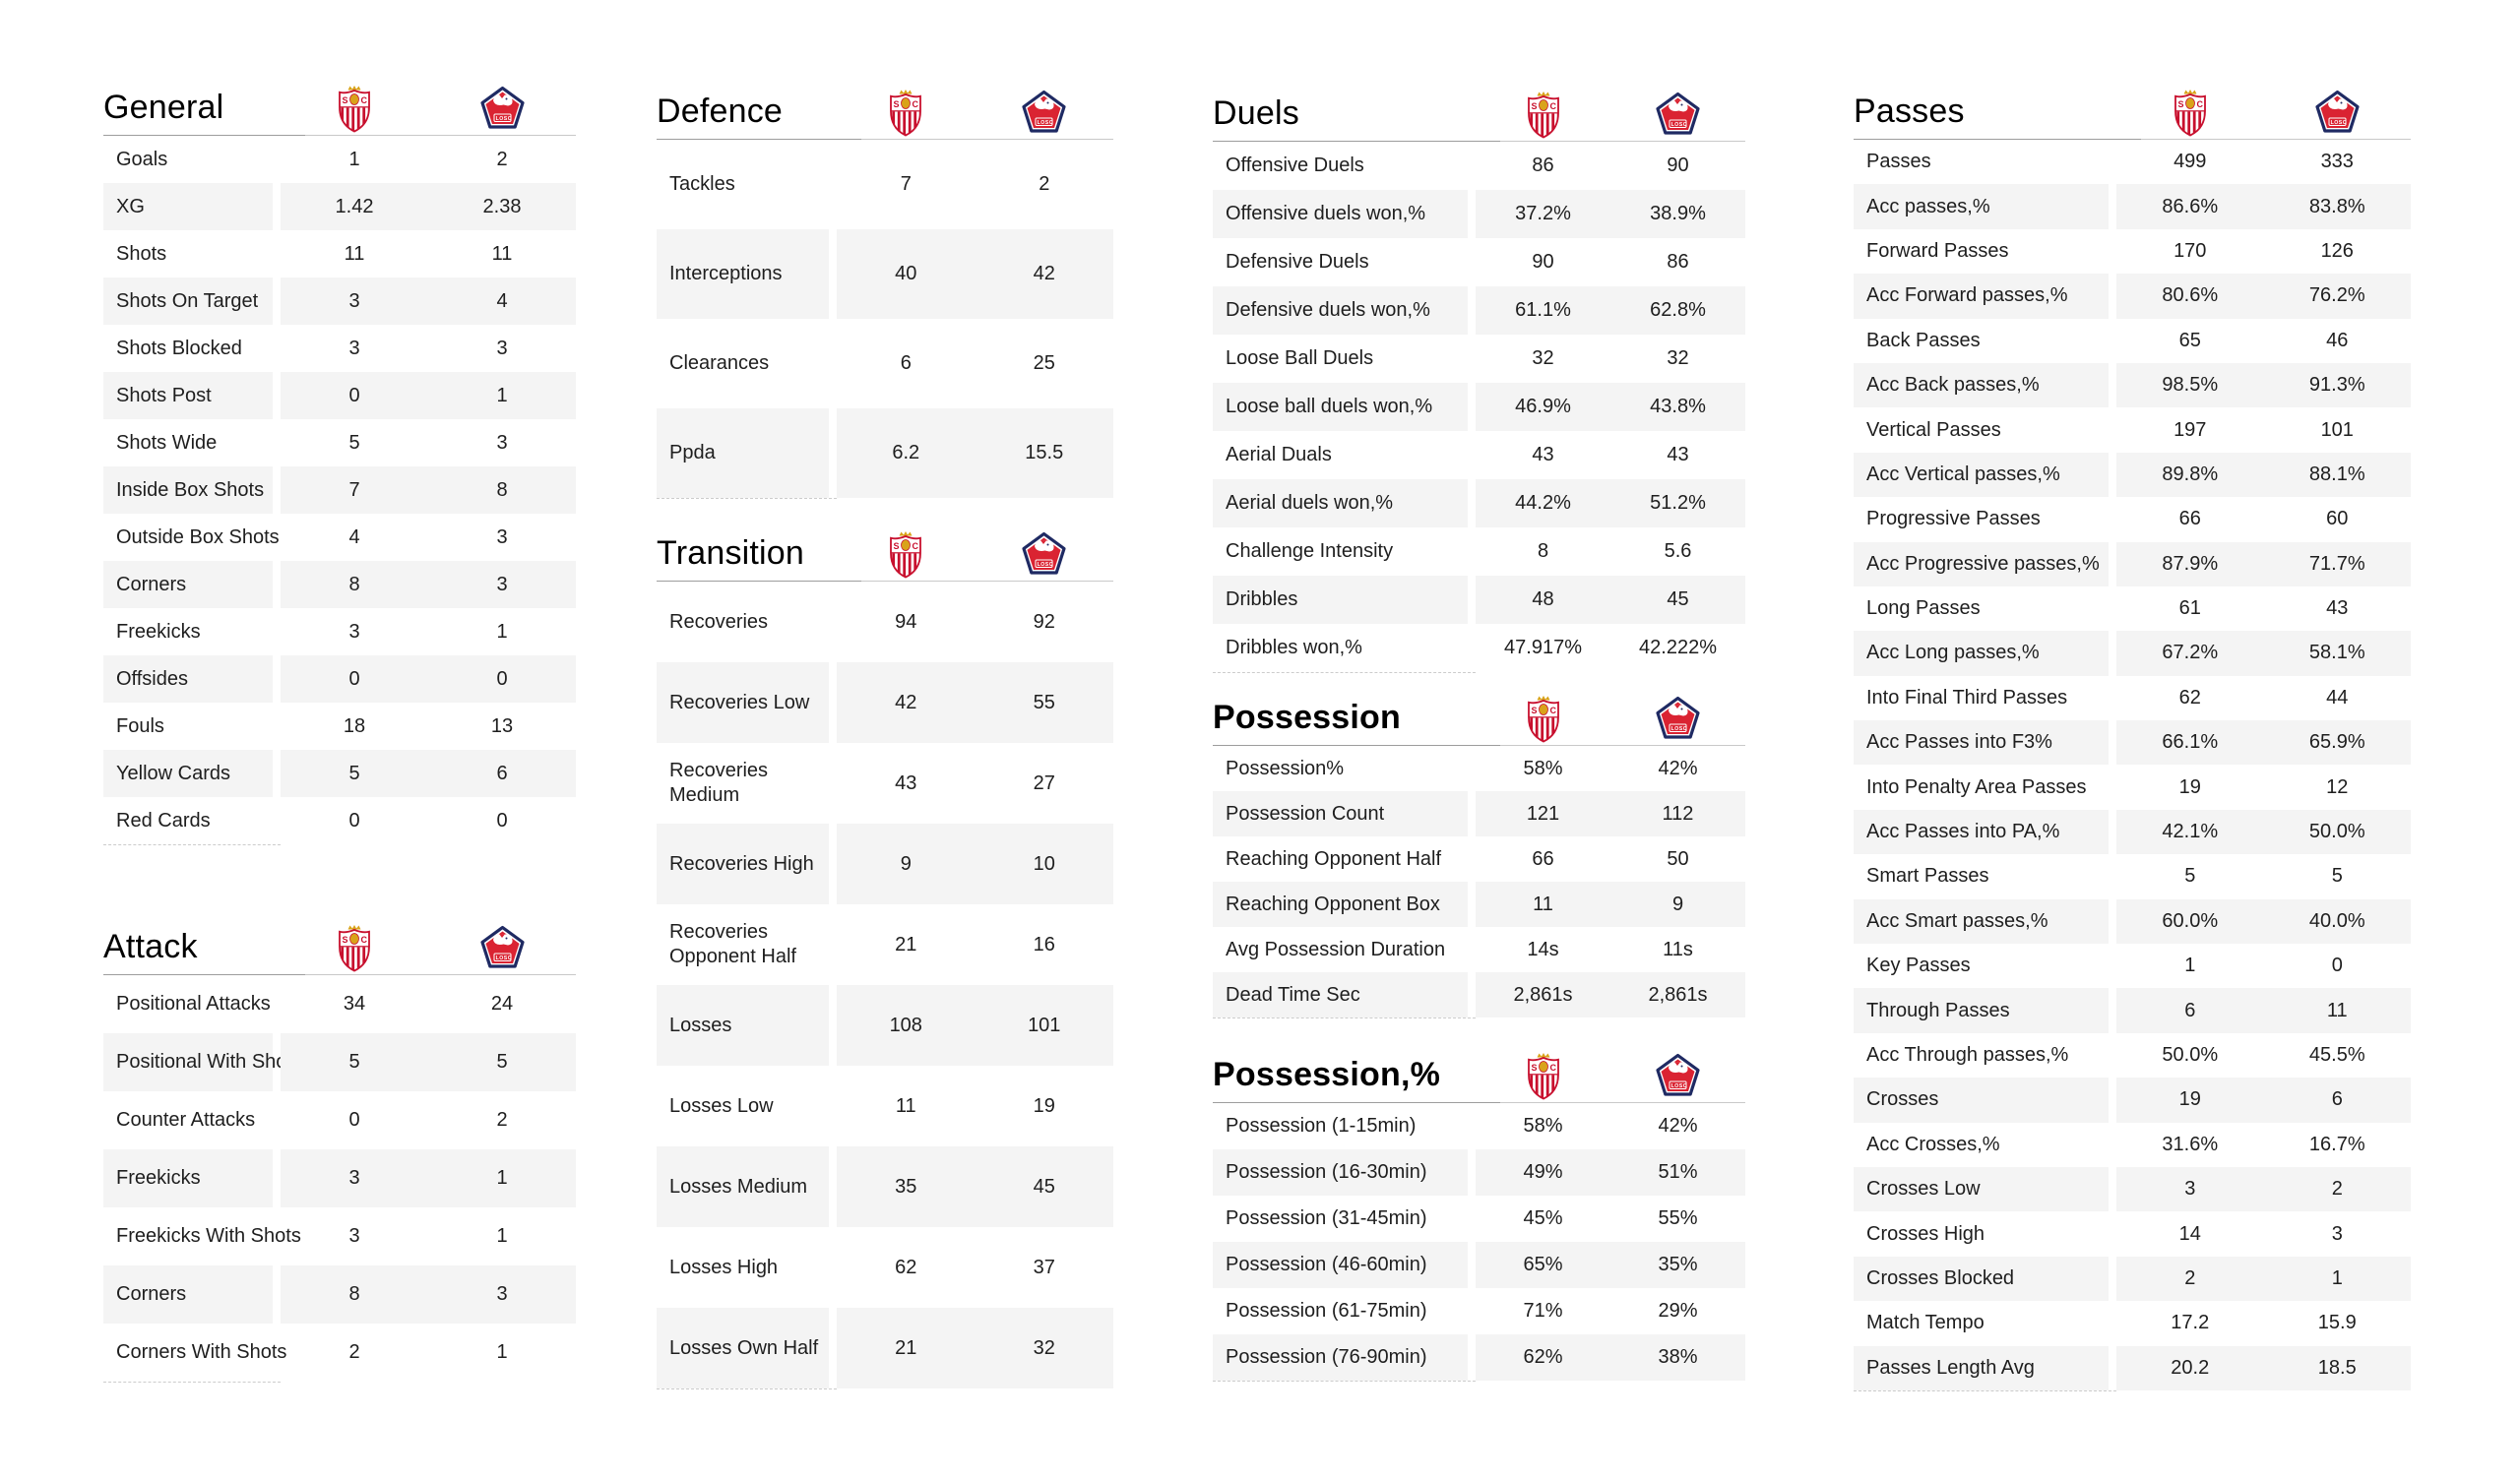 This screenshot has width=2520, height=1480. I want to click on stat-value-away: 42%, so click(1678, 1126).